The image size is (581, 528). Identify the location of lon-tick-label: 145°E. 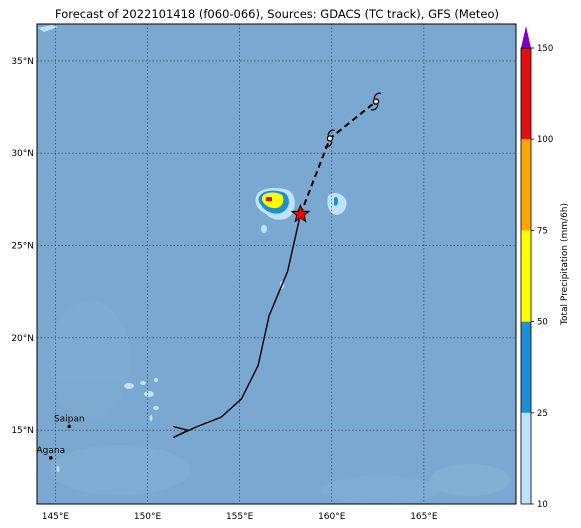
(56, 517).